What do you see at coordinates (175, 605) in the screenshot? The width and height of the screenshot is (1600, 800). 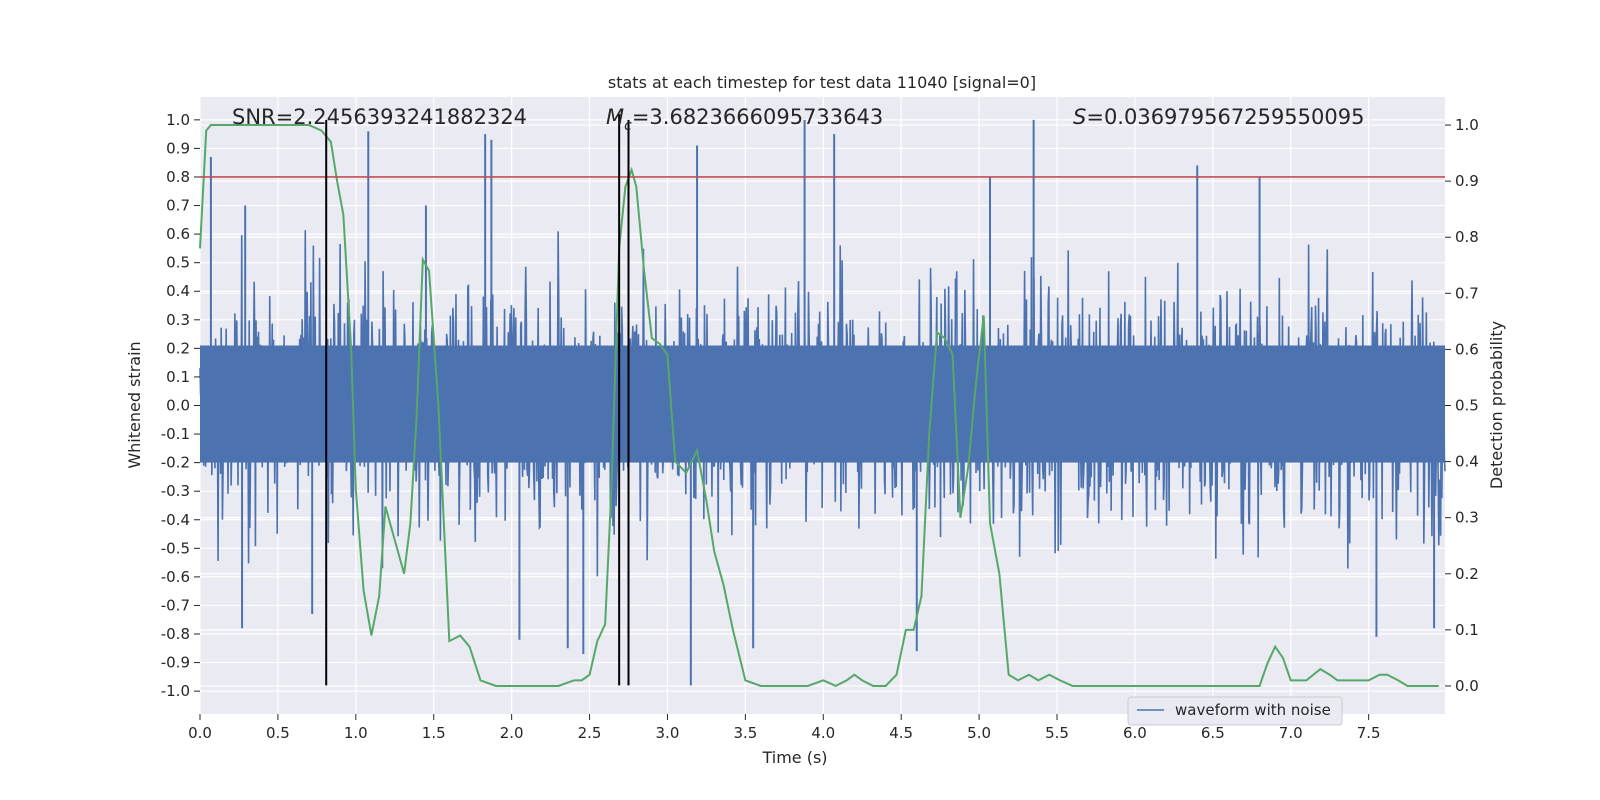 I see `y-tick-label: -0.7` at bounding box center [175, 605].